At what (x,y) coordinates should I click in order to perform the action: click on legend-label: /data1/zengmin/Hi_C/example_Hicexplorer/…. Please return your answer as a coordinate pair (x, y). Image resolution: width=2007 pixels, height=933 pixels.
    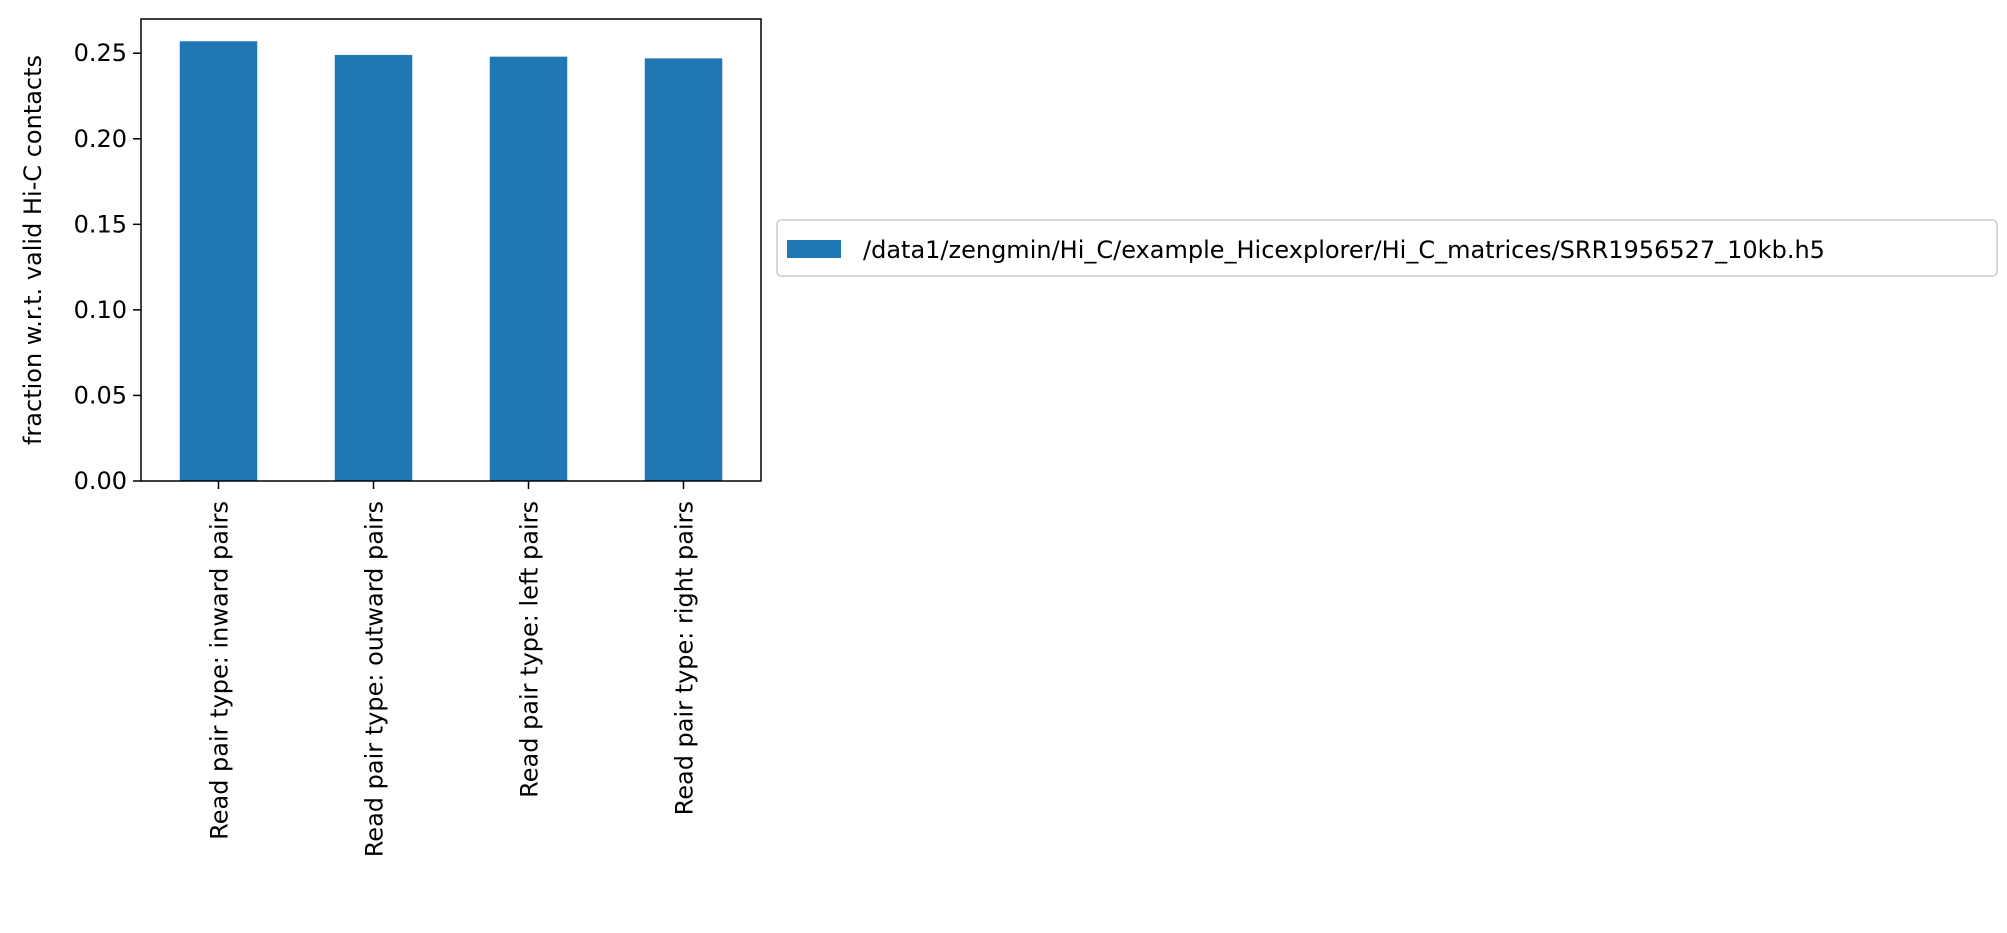
    Looking at the image, I should click on (1344, 250).